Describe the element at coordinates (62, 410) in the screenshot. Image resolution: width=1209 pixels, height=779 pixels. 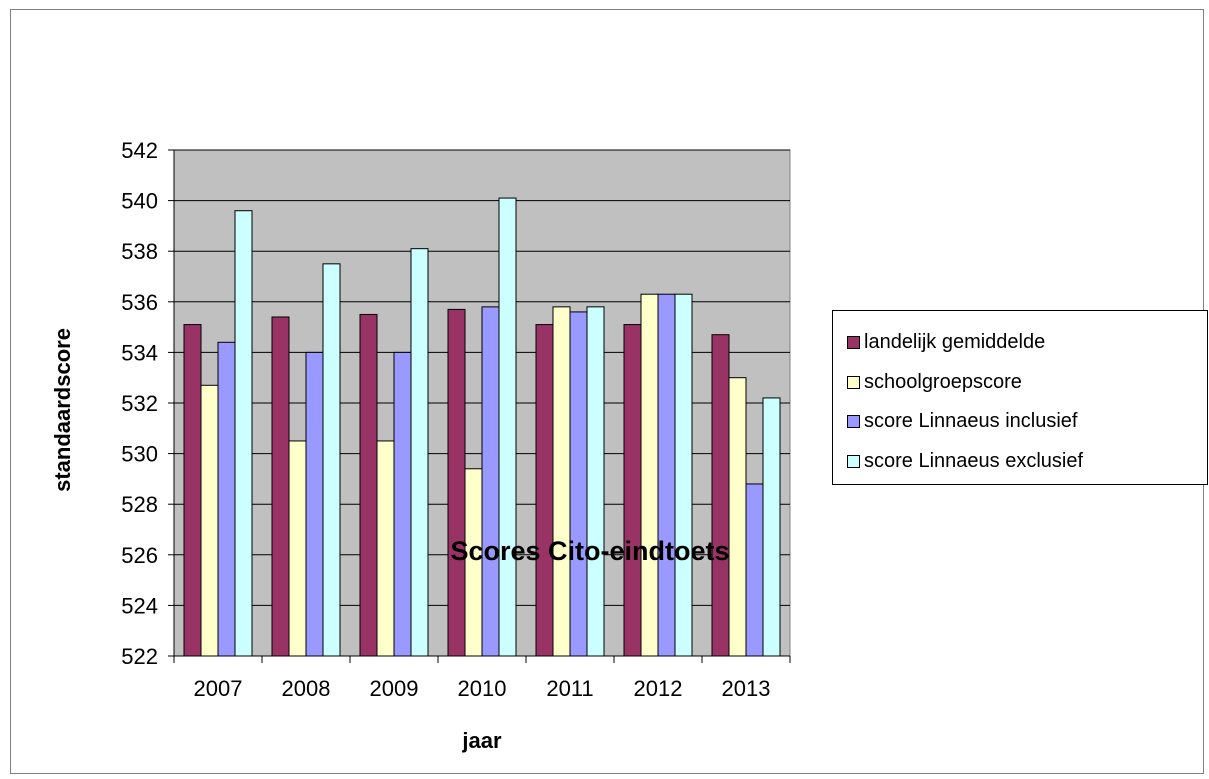
I see `y-axis-title: standaardscore` at that location.